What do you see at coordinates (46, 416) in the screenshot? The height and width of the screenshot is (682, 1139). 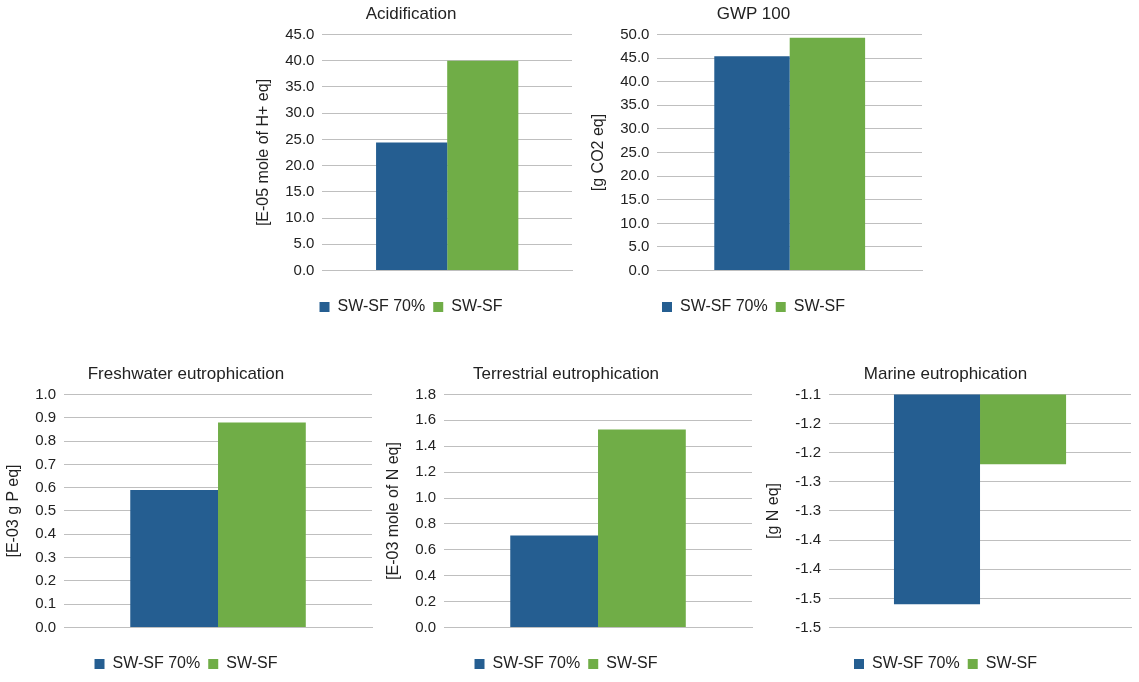 I see `y-tick-label: 0.9` at bounding box center [46, 416].